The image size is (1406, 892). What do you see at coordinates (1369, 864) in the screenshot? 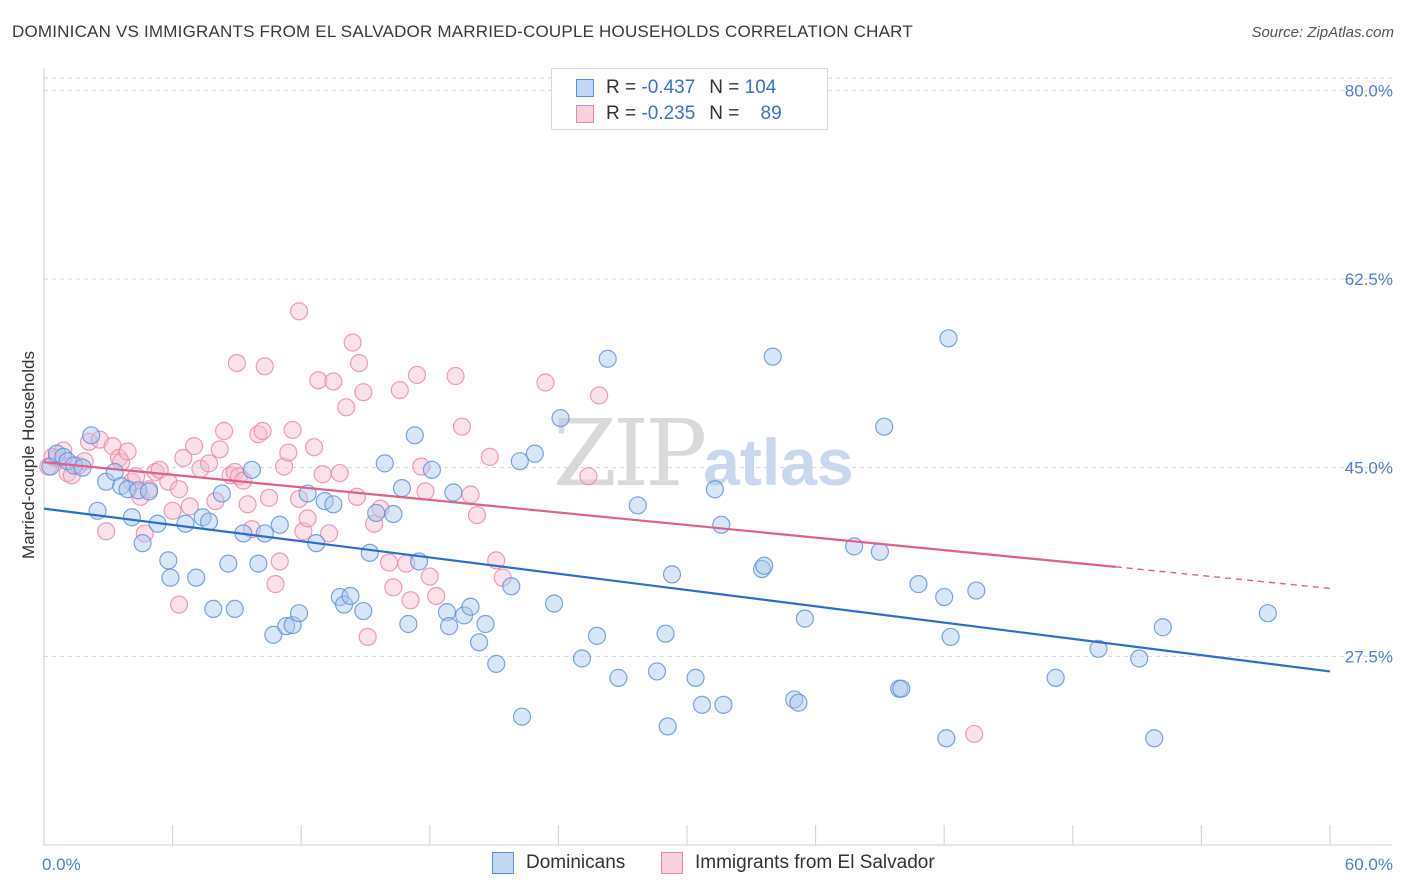
I see `x-tick-label: 60.0%` at bounding box center [1369, 864].